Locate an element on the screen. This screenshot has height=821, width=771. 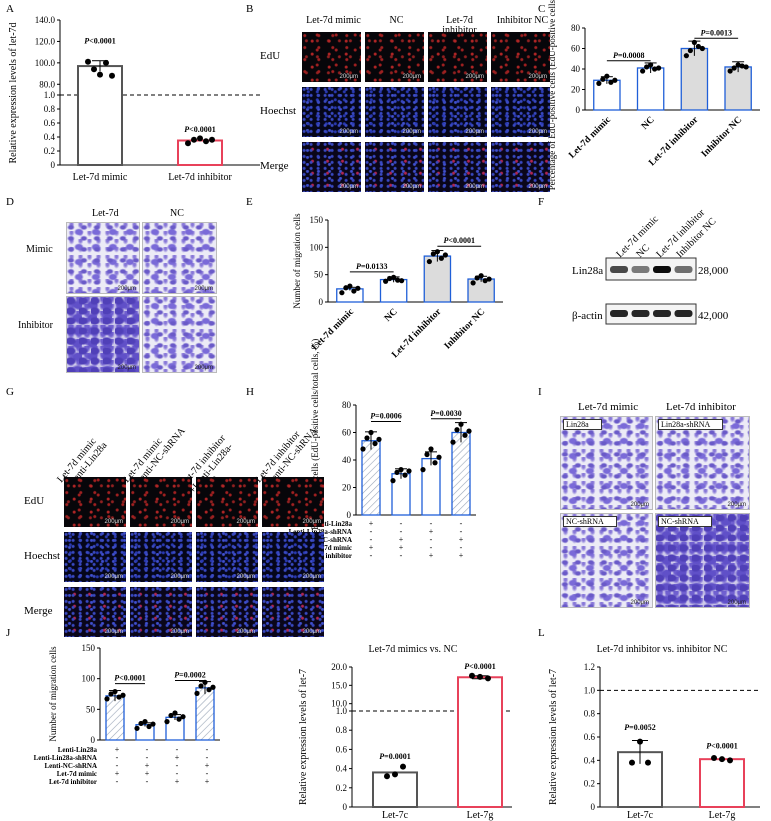
p-value: P=0.0008 is located at coordinates (628, 55).